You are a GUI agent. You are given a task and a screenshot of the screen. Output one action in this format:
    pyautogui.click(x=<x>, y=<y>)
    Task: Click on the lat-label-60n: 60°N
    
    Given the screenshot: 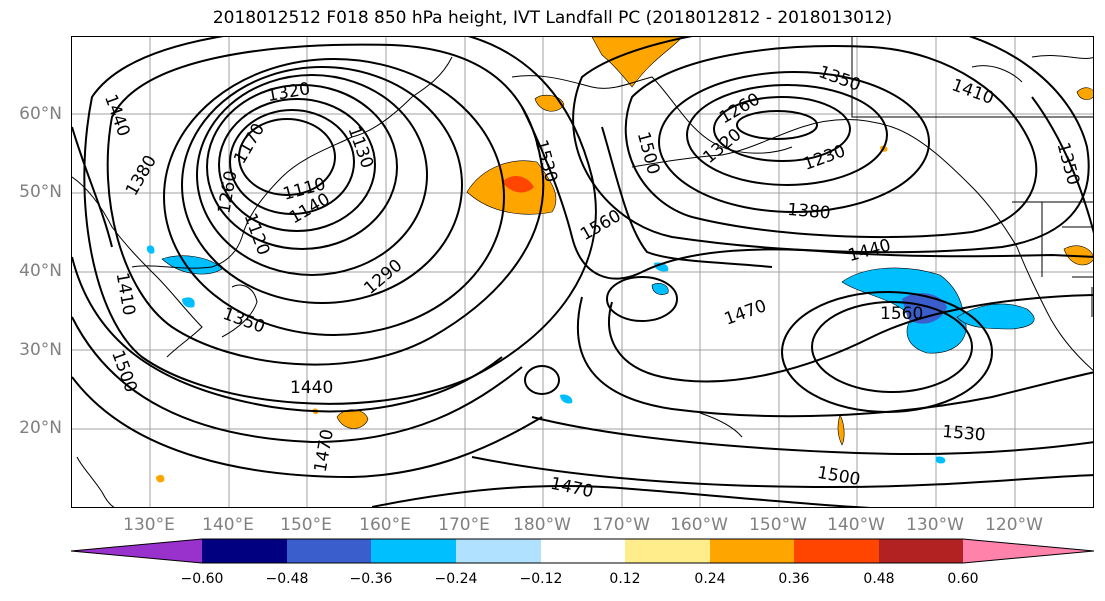 What is the action you would take?
    pyautogui.click(x=40, y=114)
    